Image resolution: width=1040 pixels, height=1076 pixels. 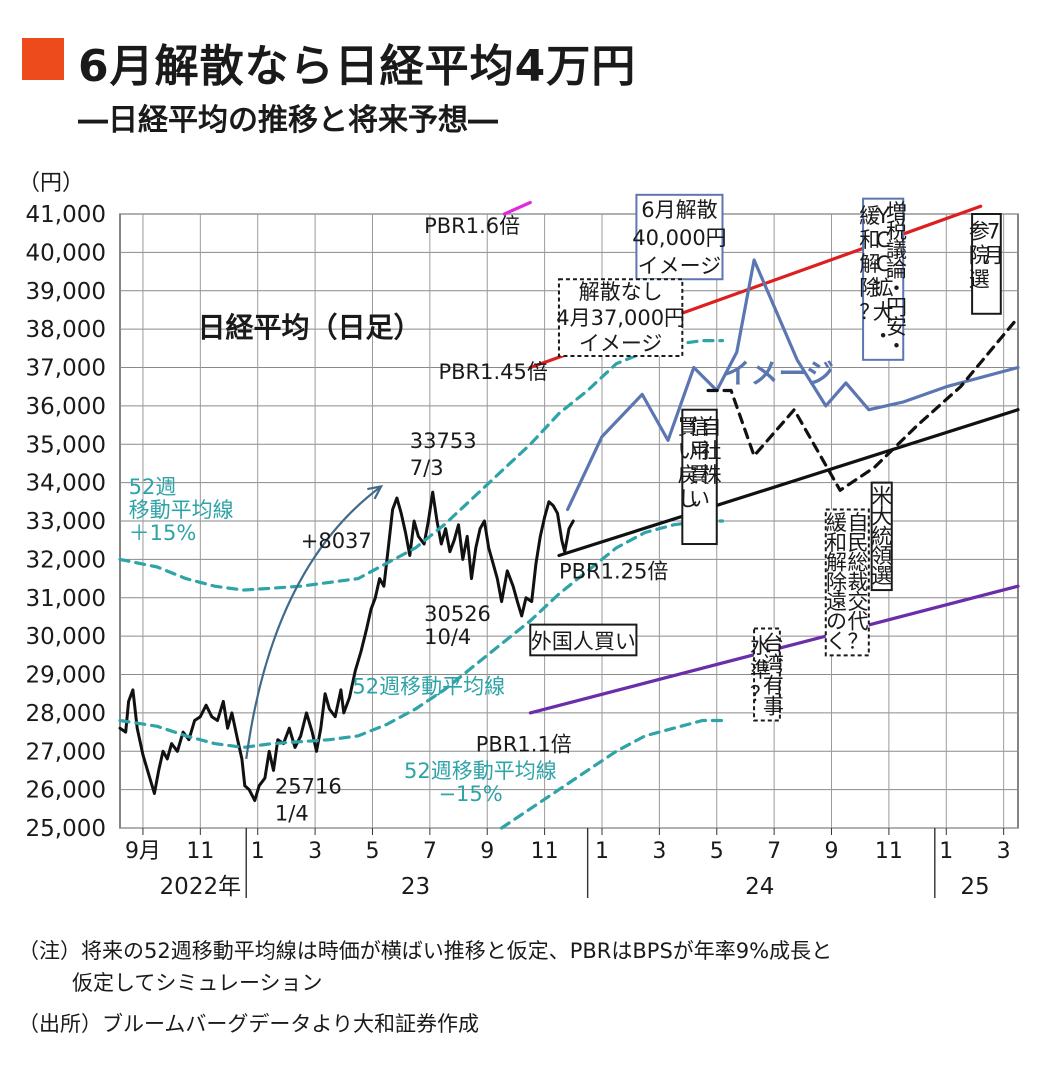 I want to click on chart-label: 25716, so click(x=308, y=786).